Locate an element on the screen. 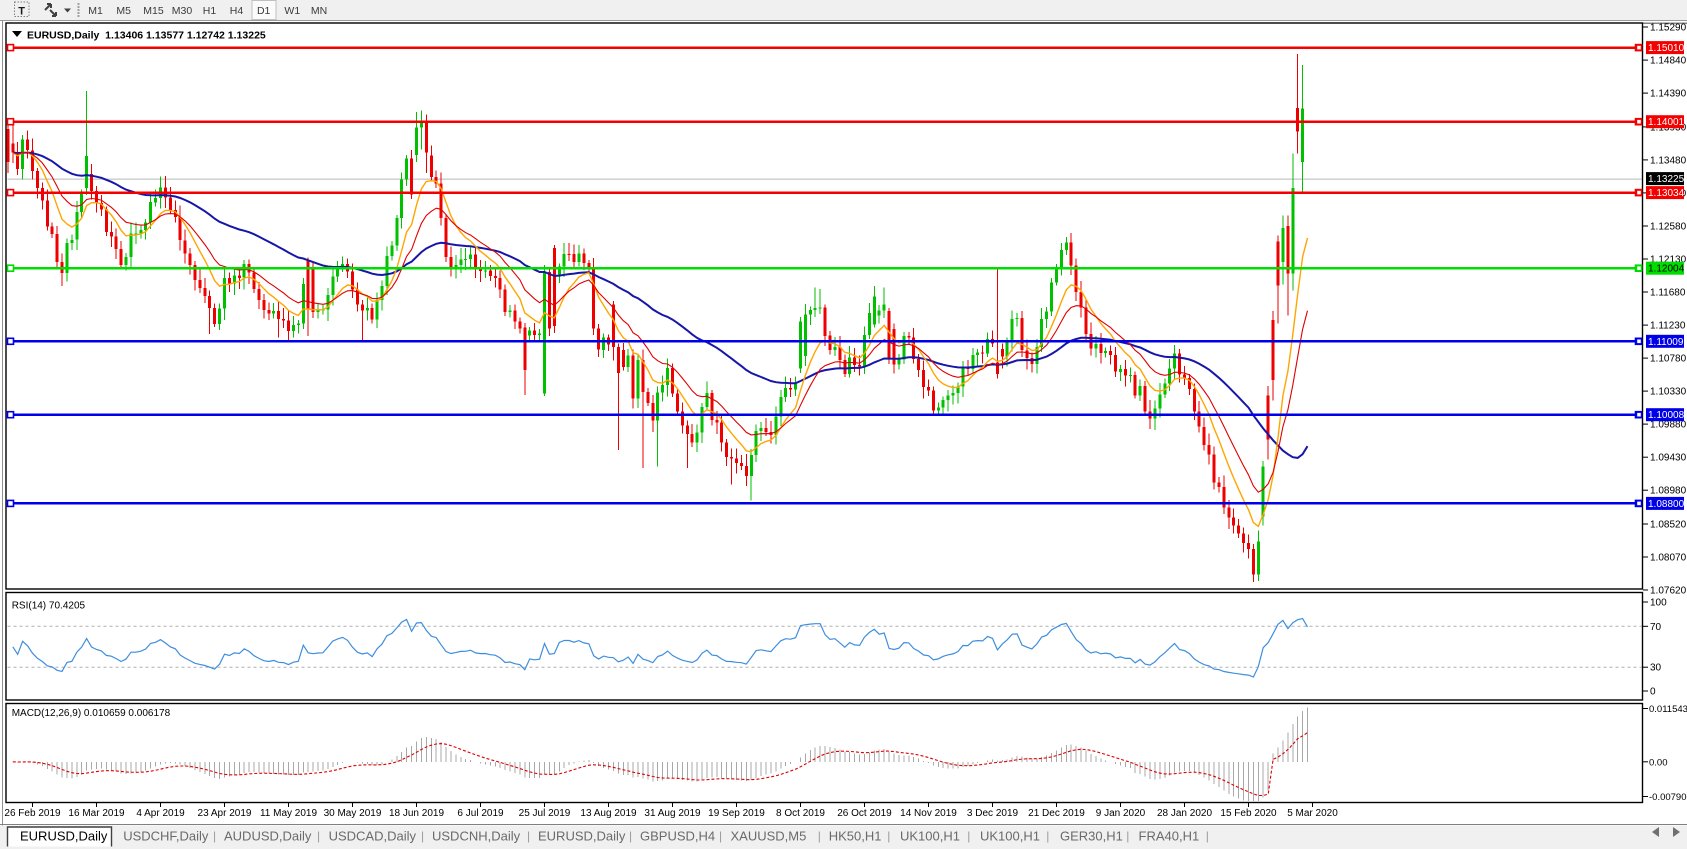 This screenshot has height=849, width=1687. svg-text: 4 Apr 2019 is located at coordinates (160, 813).